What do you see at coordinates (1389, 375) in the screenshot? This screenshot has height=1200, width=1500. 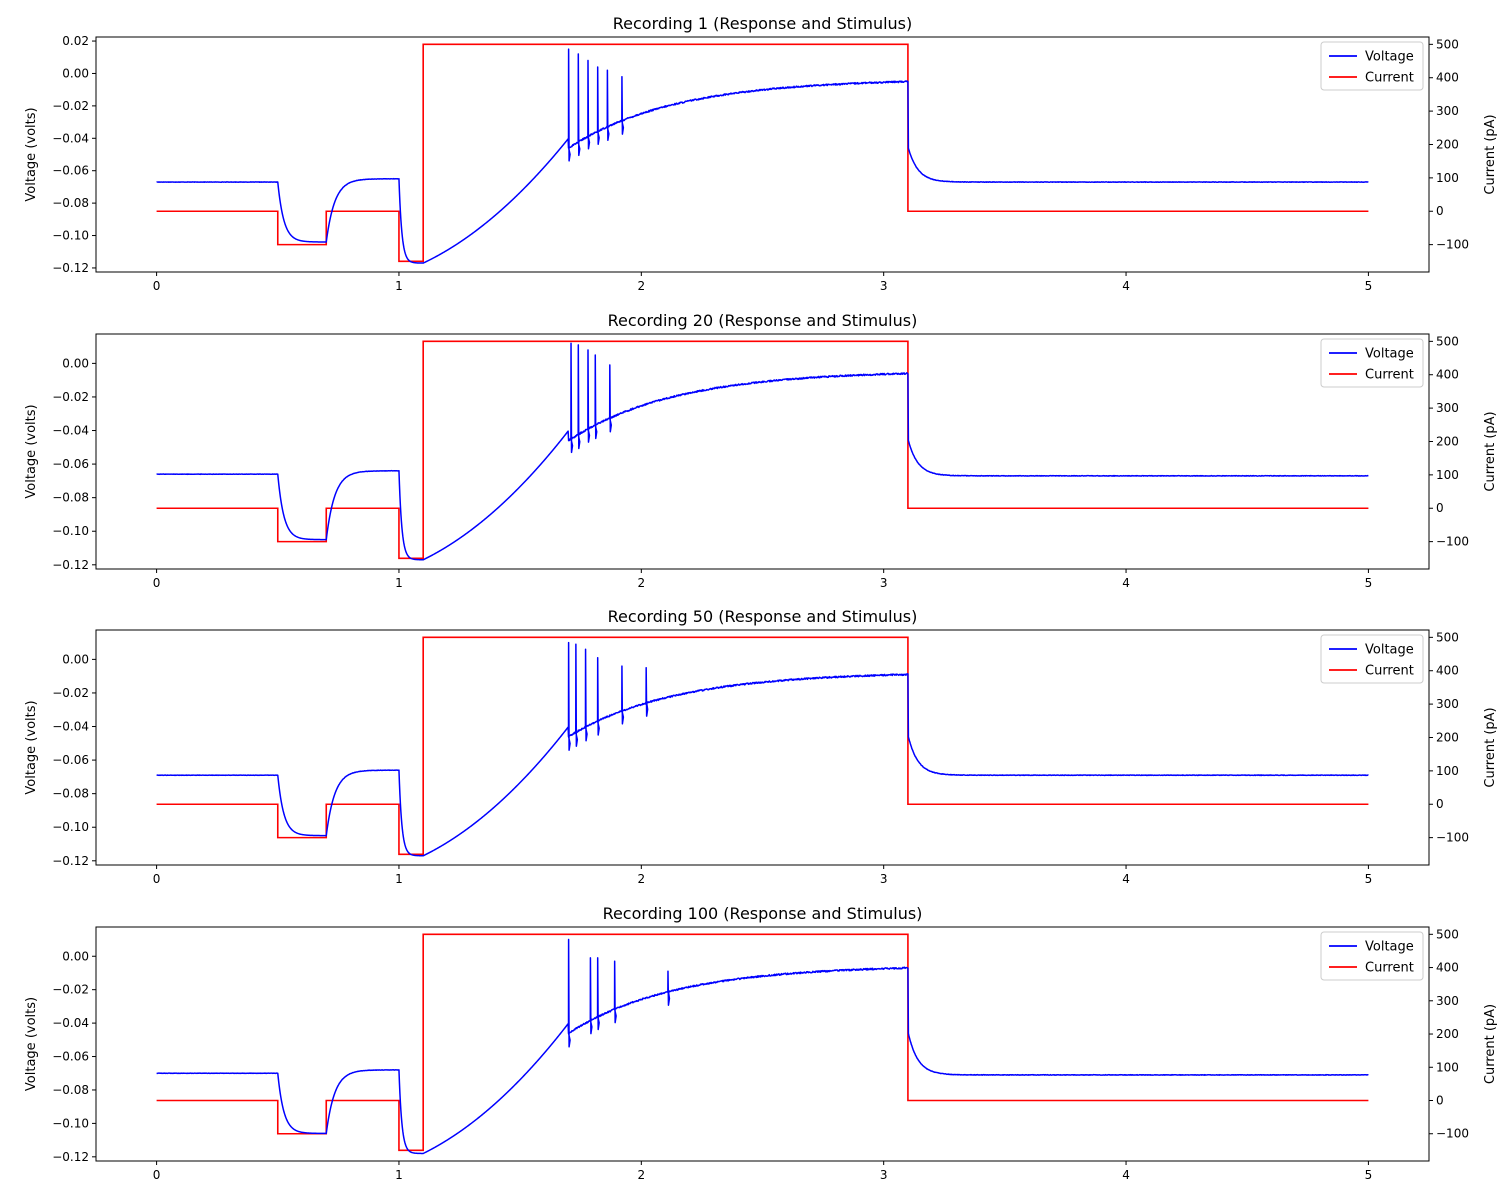 I see `legend-label-current: Current` at bounding box center [1389, 375].